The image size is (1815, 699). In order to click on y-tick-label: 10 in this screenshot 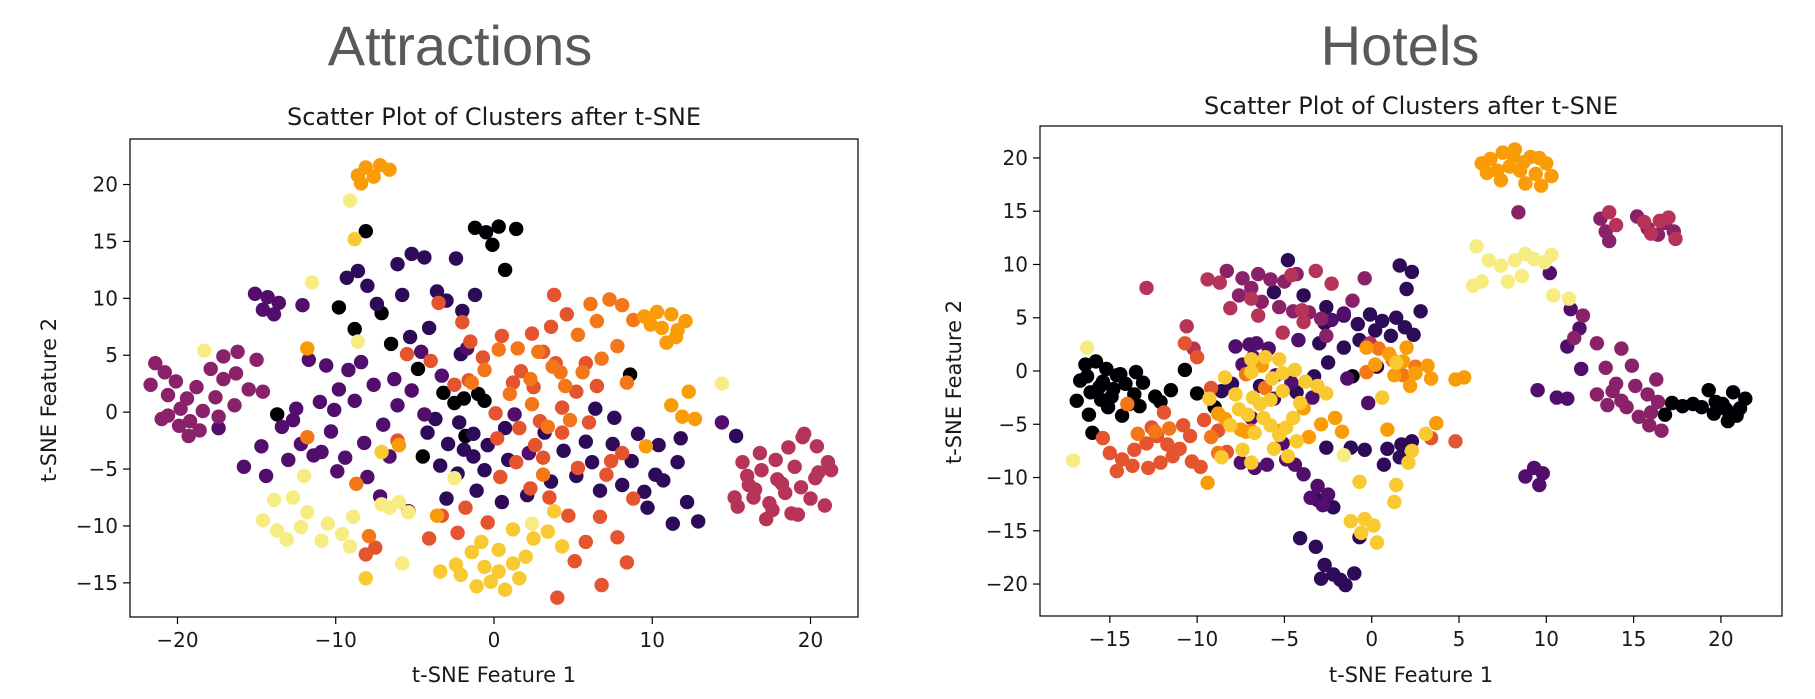, I will do `click(105, 298)`.